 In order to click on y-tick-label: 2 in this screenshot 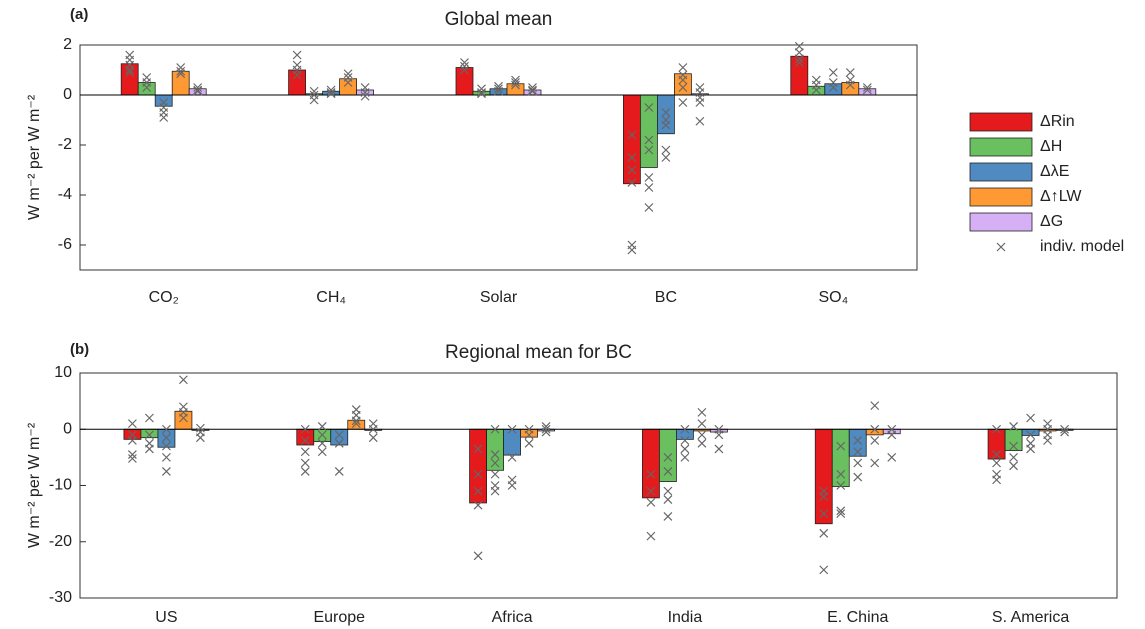, I will do `click(67, 44)`.